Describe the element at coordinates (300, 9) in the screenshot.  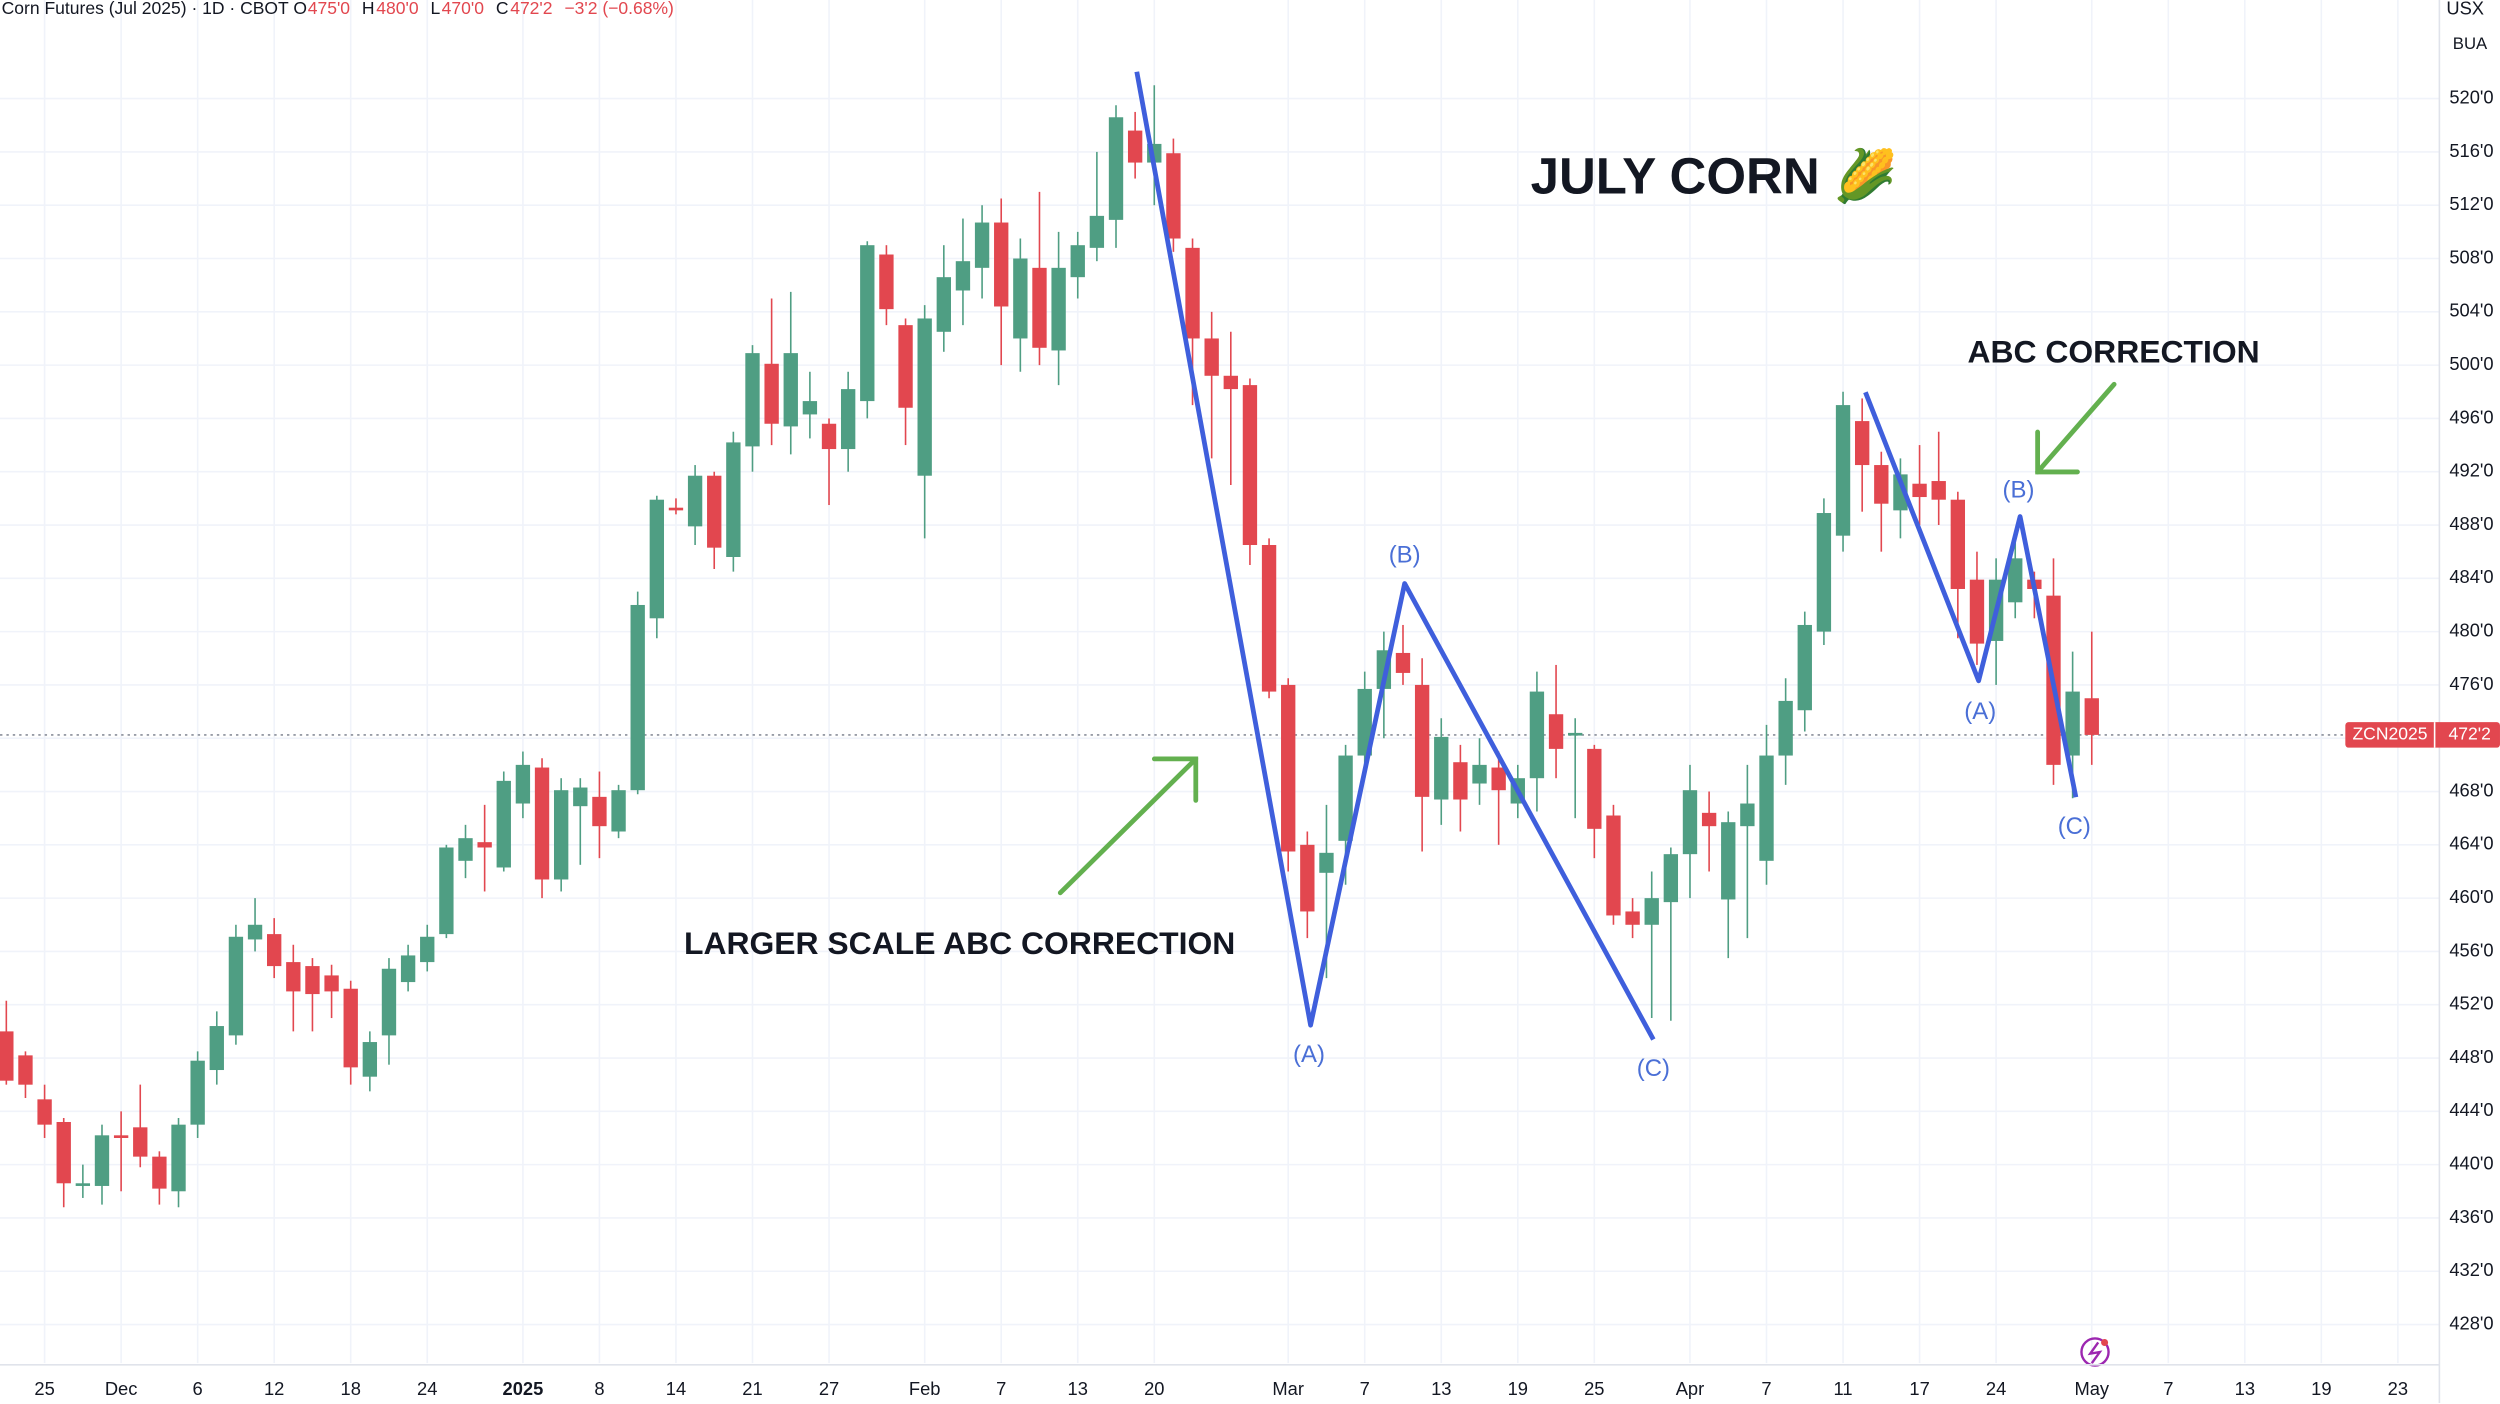
I see `ohlc-key: O` at that location.